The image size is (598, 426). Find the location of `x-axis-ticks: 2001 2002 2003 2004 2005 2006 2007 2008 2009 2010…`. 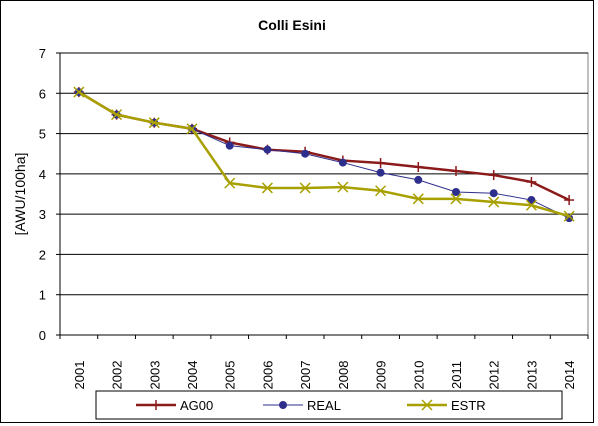

x-axis-ticks: 2001 2002 2003 2004 2005 2006 2007 2008 2009 2010… is located at coordinates (324, 362).